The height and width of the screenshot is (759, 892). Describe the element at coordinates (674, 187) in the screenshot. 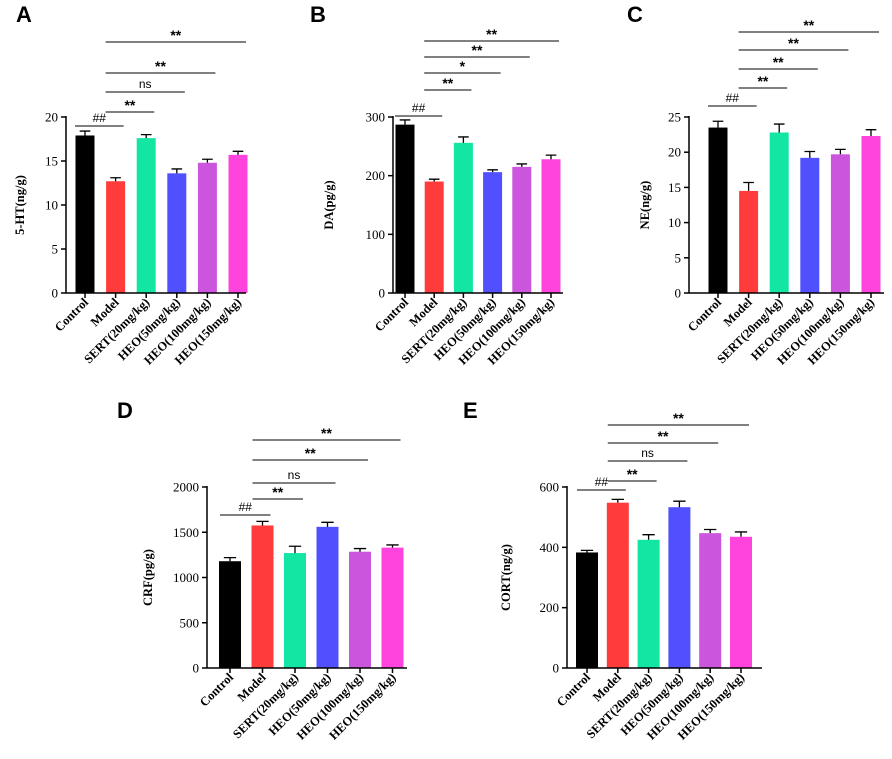

I see `y-tick-label-c-3: 15` at that location.